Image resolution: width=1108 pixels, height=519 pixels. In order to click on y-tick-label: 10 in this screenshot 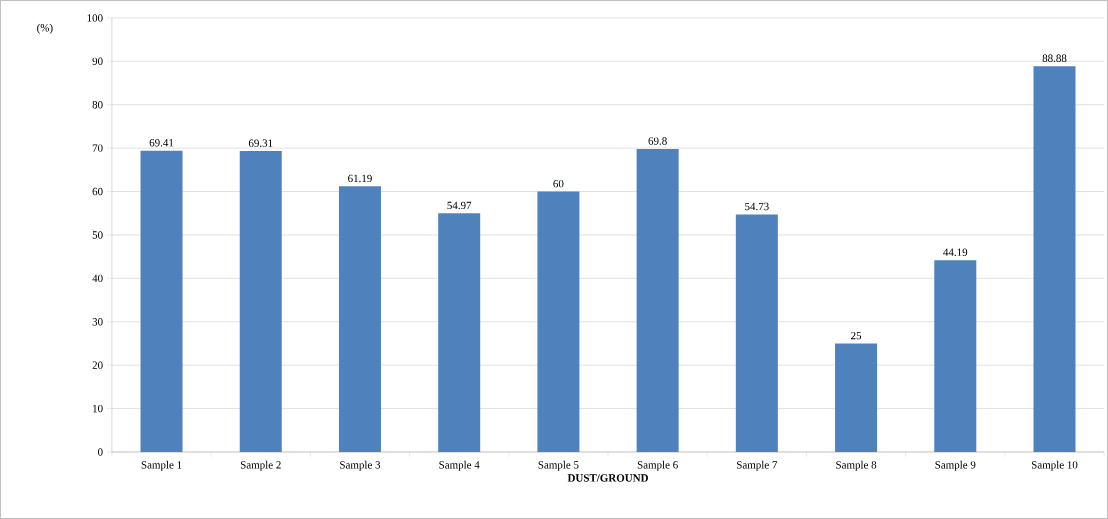, I will do `click(98, 408)`.